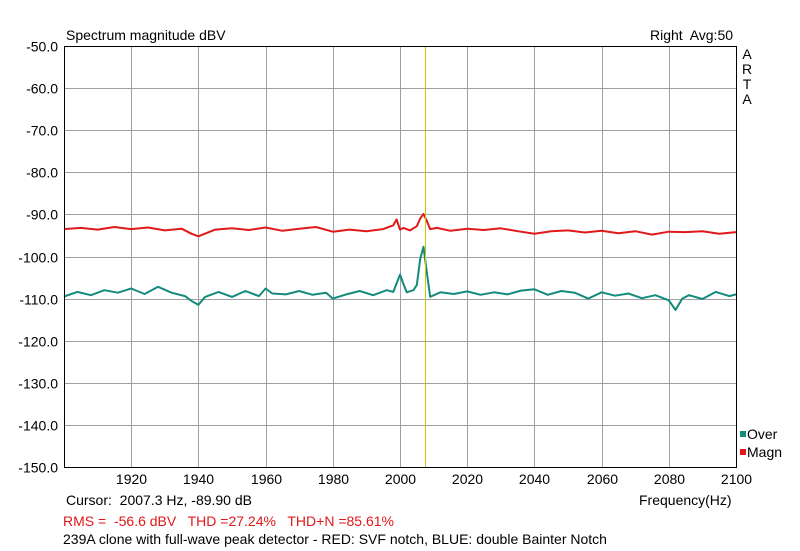  I want to click on x-tick-label: 1940, so click(198, 479).